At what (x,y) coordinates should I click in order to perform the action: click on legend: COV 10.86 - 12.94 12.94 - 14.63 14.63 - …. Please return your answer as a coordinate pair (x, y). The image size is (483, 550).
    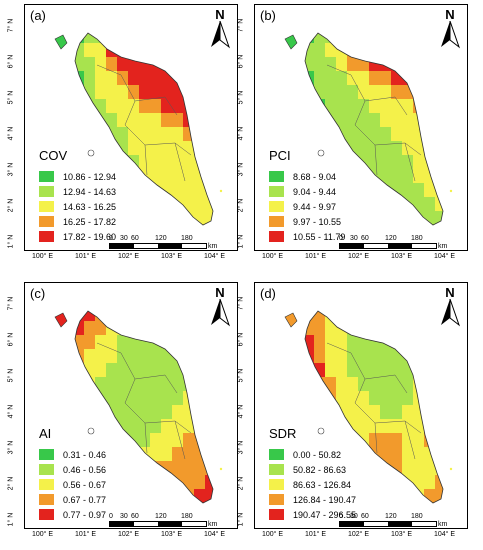
    Looking at the image, I should click on (77, 196).